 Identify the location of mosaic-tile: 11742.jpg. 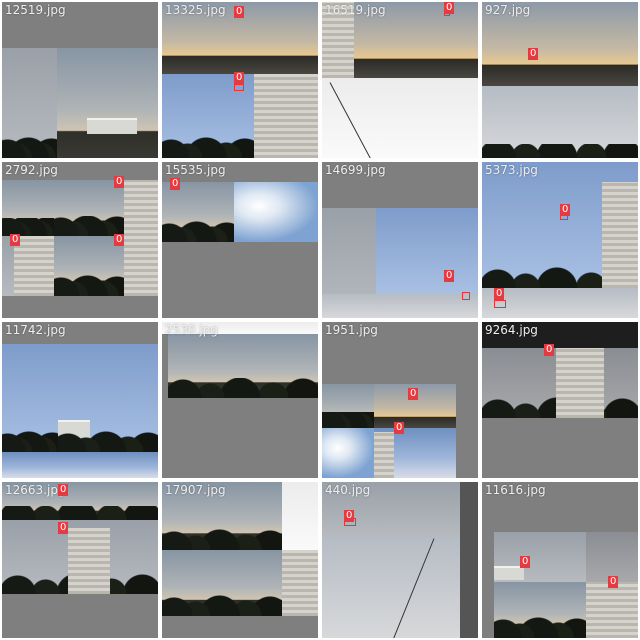
(80, 400).